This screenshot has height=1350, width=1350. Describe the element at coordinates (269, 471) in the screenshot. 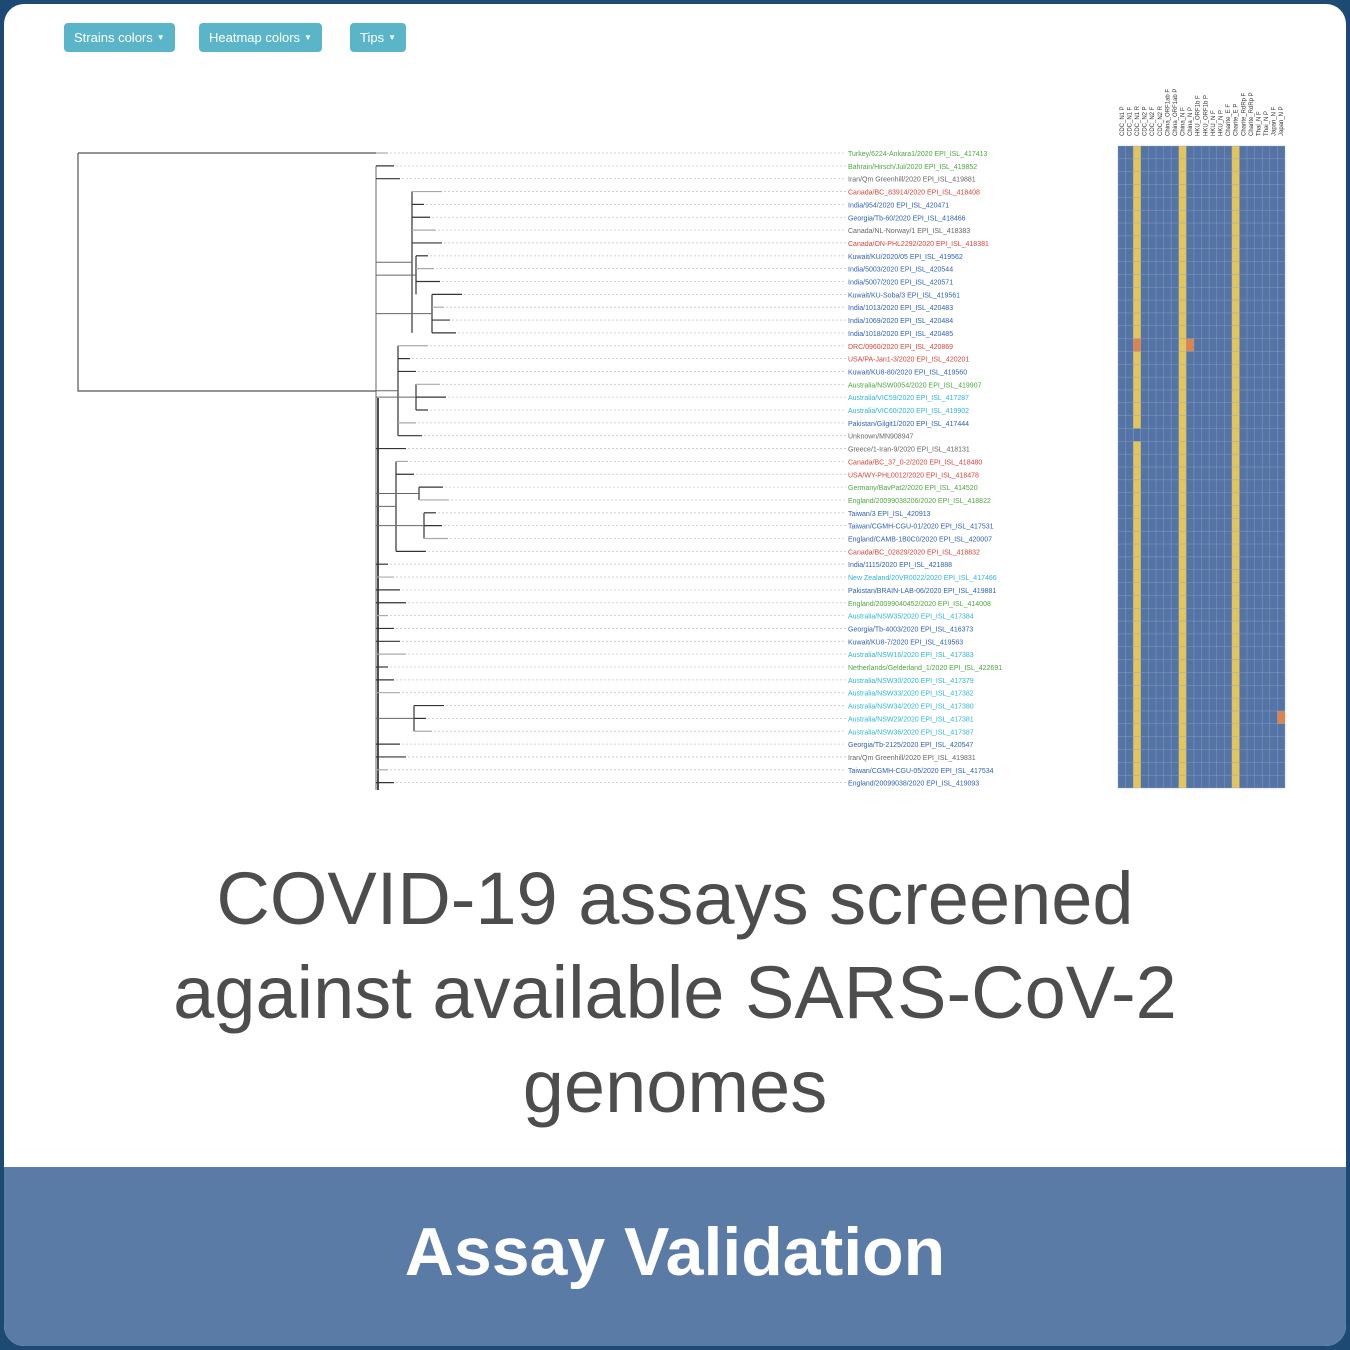

I see `tree-branches` at that location.